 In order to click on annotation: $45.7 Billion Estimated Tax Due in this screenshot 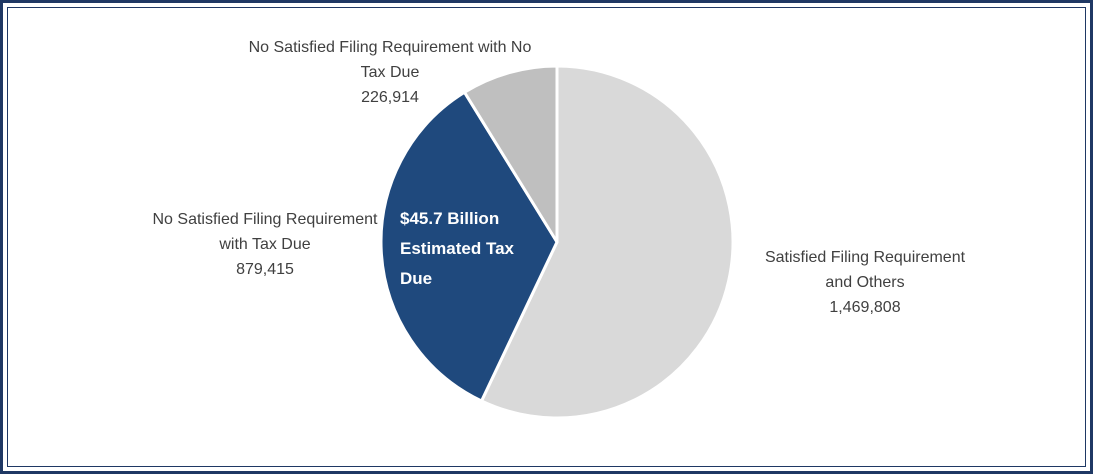, I will do `click(457, 248)`.